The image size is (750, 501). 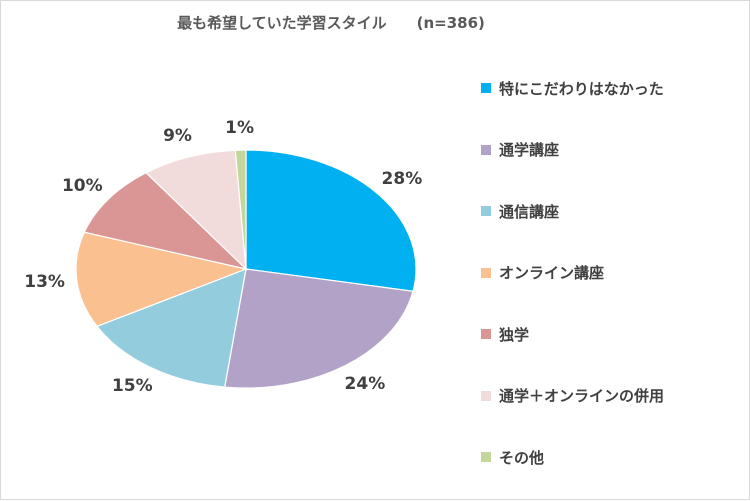 I want to click on chart-title: 最も希望していた学習スタイル (n=386), so click(x=331, y=23).